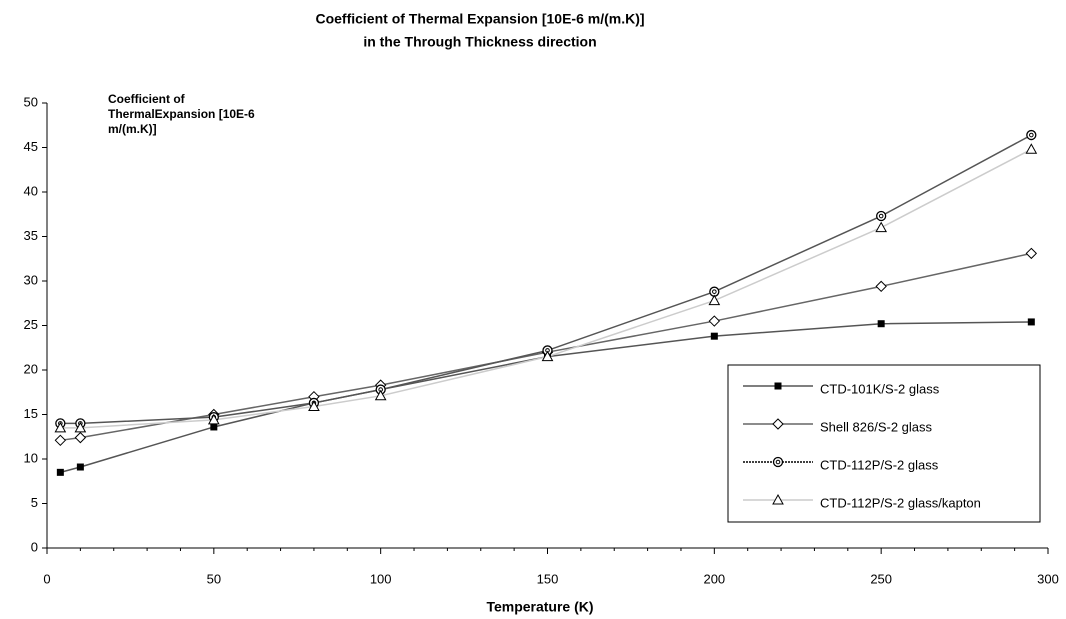 The height and width of the screenshot is (619, 1066). What do you see at coordinates (884, 443) in the screenshot?
I see `legend-box` at bounding box center [884, 443].